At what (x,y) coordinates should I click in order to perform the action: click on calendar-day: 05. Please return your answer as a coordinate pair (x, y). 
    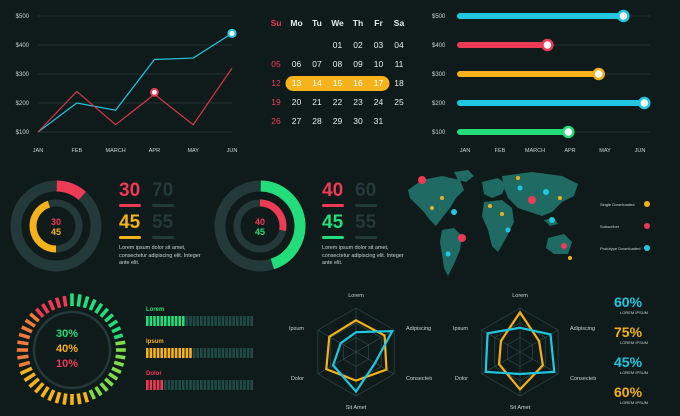
    Looking at the image, I should click on (276, 64).